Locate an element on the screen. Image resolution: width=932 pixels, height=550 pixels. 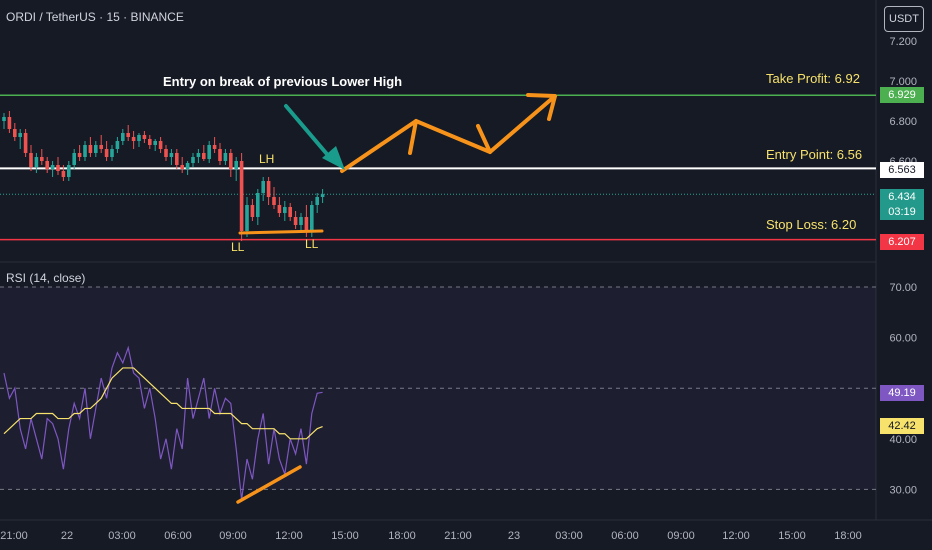
countdown-tag: 03:19 is located at coordinates (902, 212).